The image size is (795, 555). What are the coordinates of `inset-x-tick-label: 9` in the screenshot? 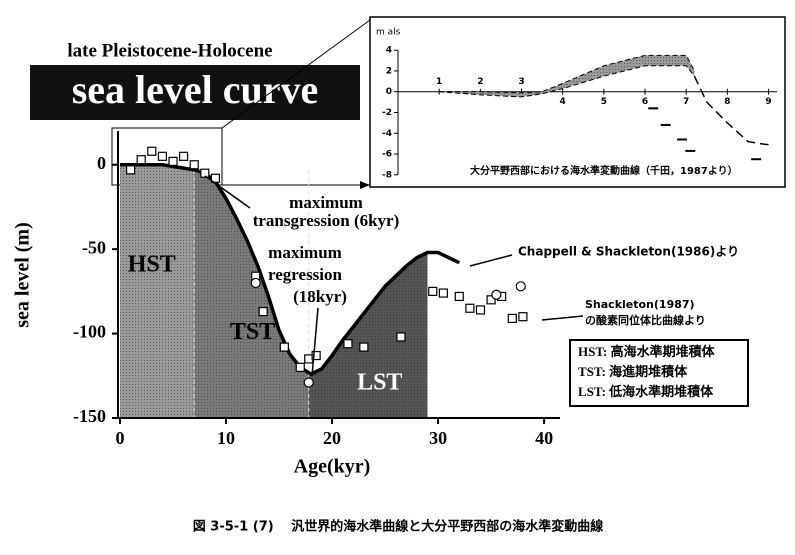 It's located at (768, 102).